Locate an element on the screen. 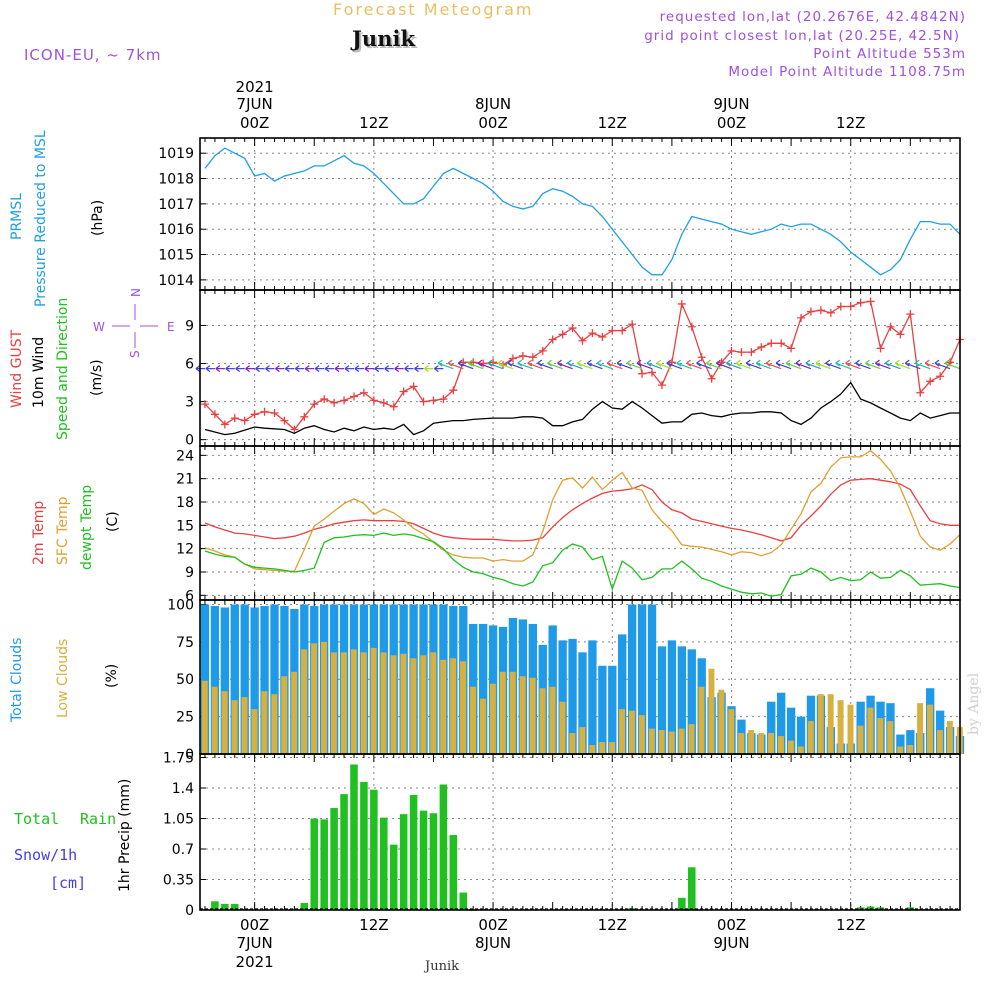  y-tick-label: 25 is located at coordinates (185, 718).